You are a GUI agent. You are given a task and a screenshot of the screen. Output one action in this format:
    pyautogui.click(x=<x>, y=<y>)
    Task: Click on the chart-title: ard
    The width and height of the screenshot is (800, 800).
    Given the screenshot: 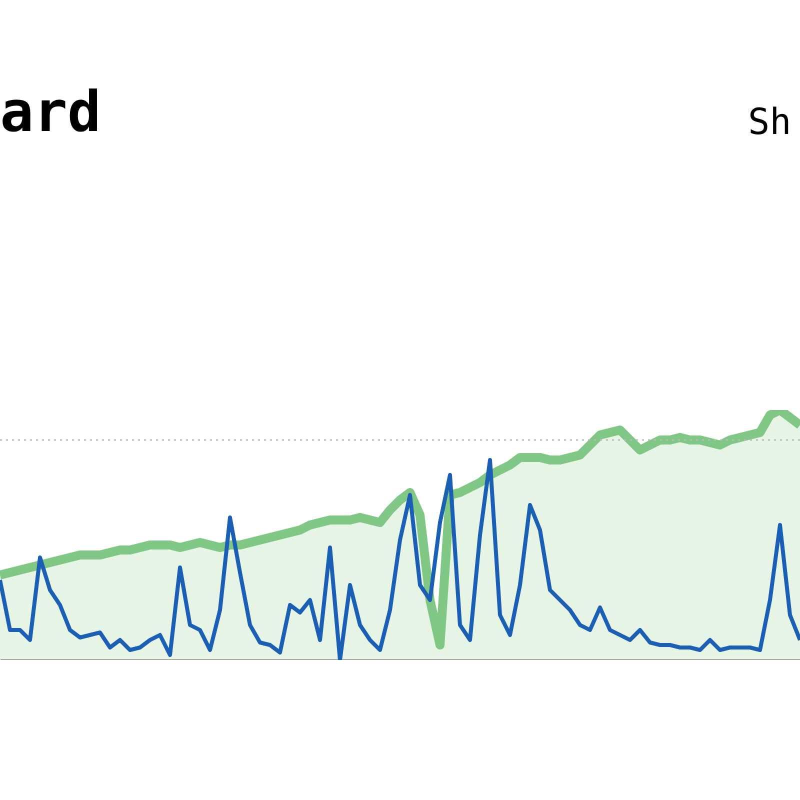 What is the action you would take?
    pyautogui.click(x=51, y=112)
    